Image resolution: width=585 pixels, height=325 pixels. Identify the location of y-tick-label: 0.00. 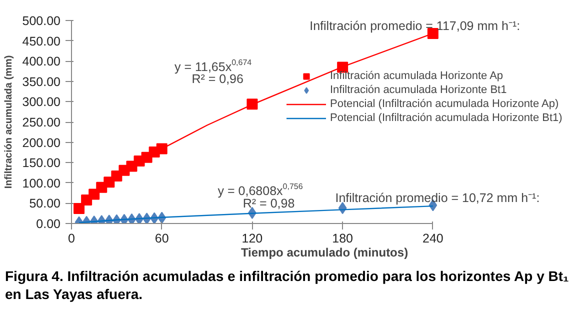
(48, 224).